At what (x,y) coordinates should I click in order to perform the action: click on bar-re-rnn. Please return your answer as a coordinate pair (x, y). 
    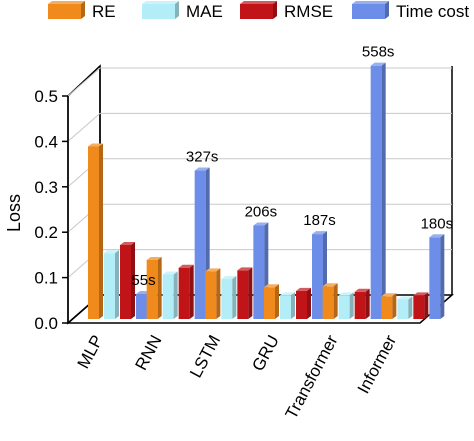
    Looking at the image, I should click on (154, 287).